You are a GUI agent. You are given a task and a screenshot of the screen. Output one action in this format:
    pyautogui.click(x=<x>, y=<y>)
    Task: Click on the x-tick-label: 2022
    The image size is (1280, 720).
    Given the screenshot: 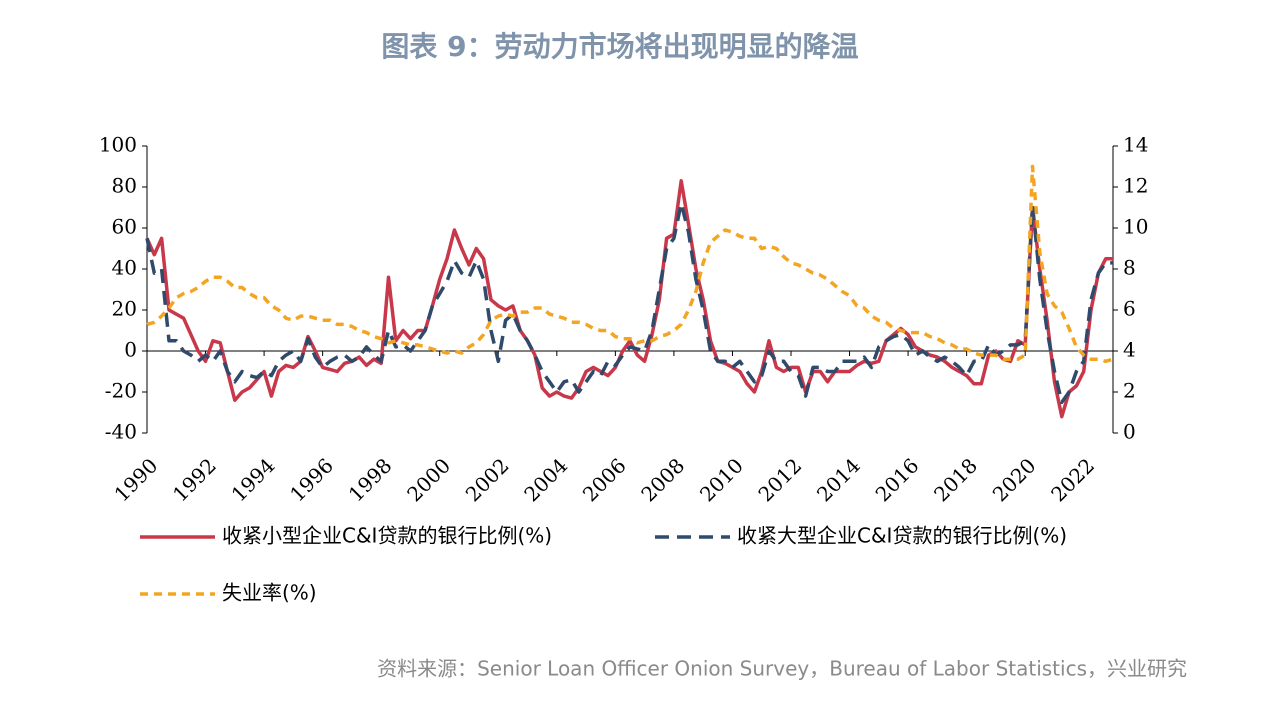 What is the action you would take?
    pyautogui.click(x=1072, y=479)
    